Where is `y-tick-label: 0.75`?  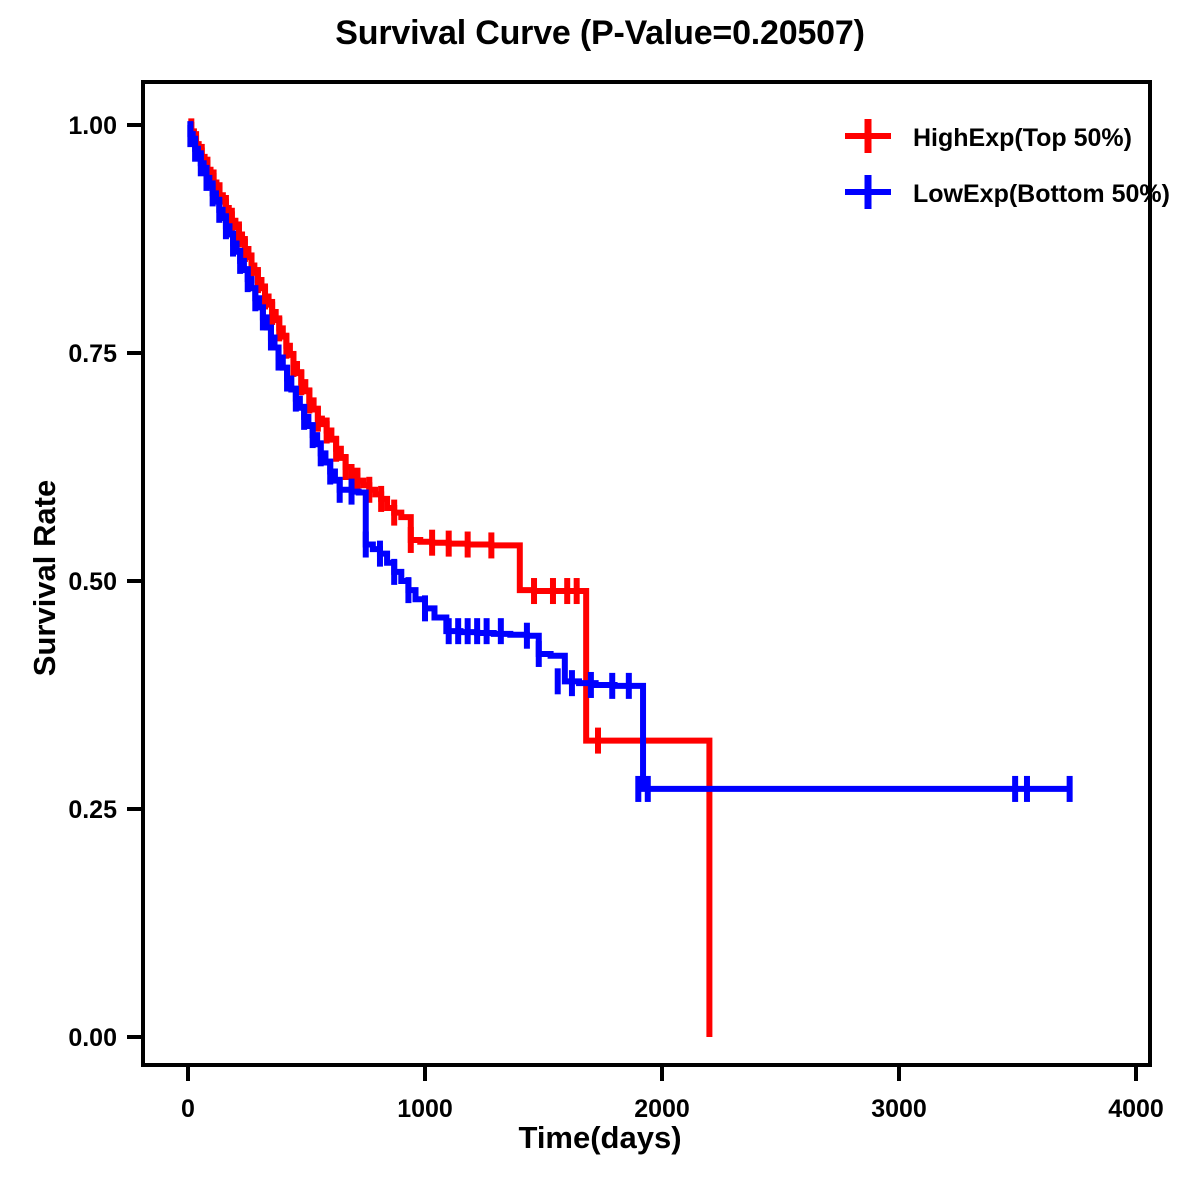
y-tick-label: 0.75 is located at coordinates (92, 354).